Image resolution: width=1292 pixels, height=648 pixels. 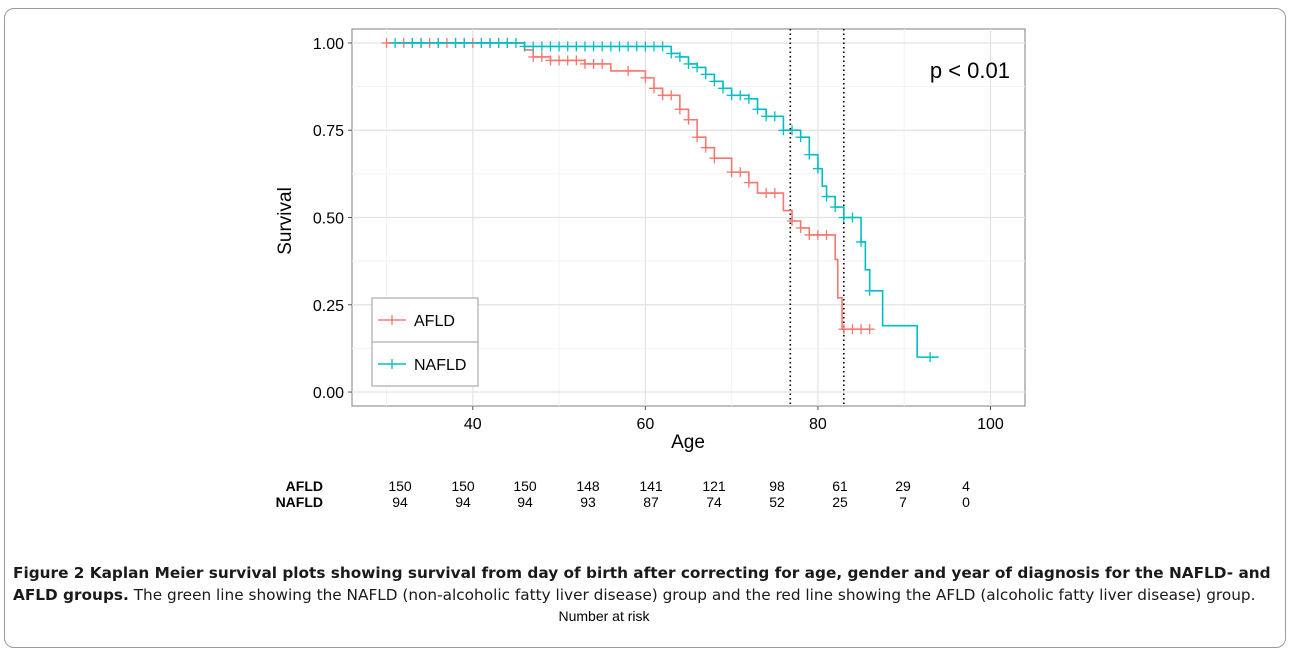 What do you see at coordinates (440, 365) in the screenshot?
I see `legend-label: NAFLD` at bounding box center [440, 365].